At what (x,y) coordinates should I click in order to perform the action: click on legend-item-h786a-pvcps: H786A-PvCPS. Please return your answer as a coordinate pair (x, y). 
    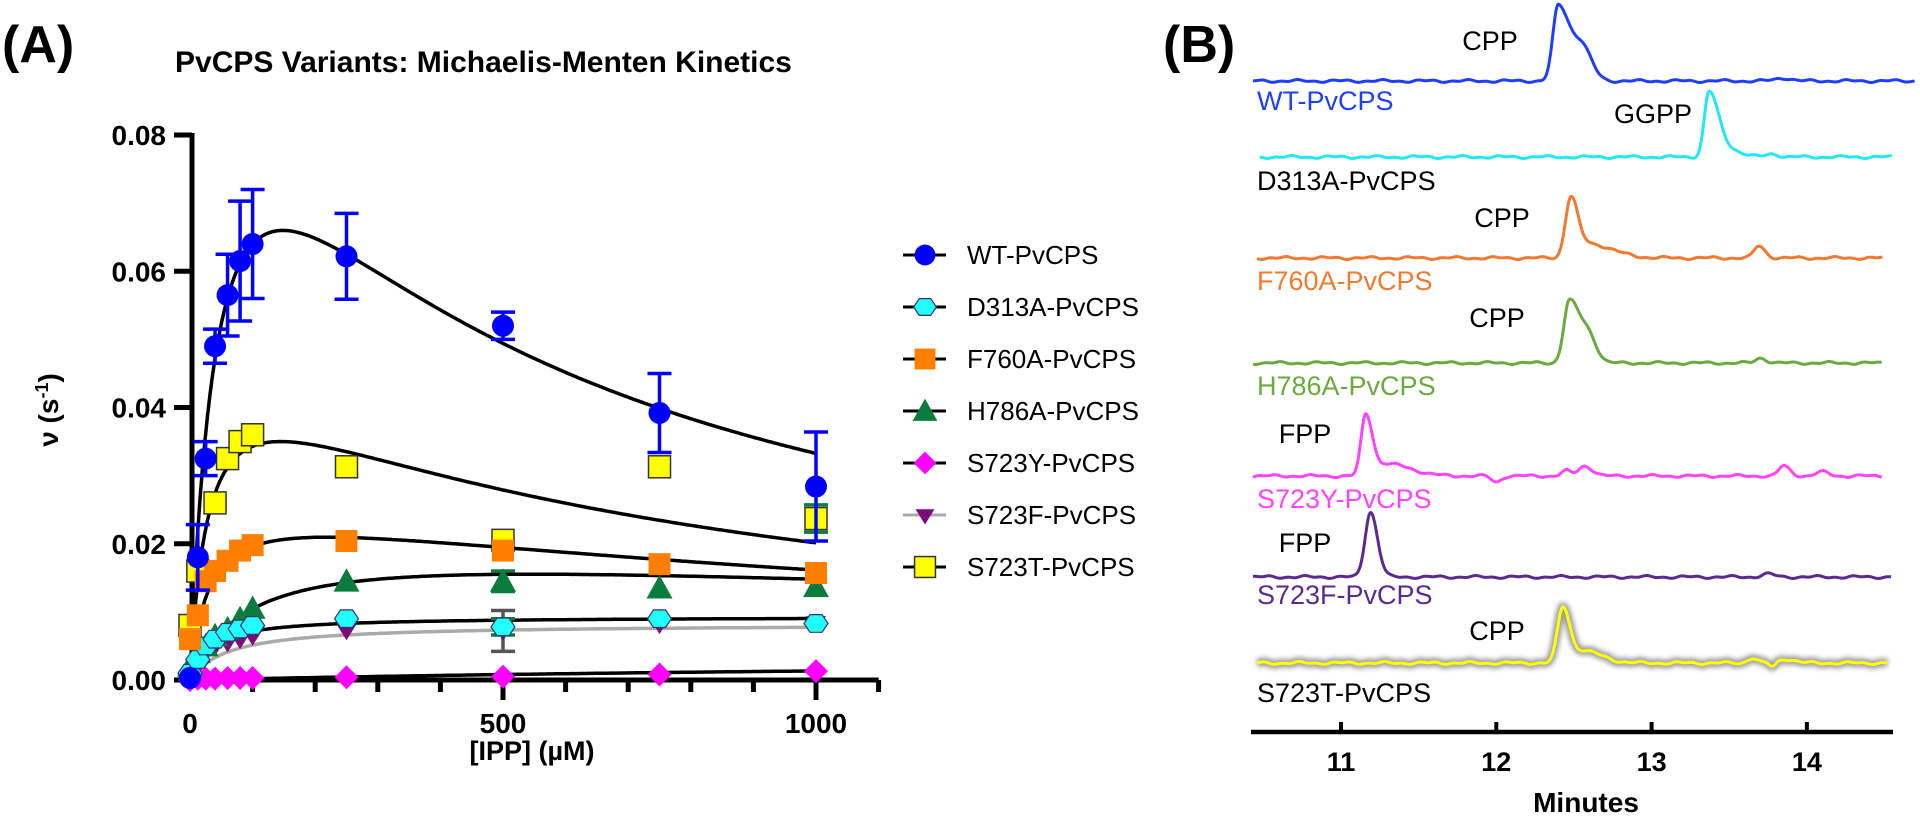
    Looking at the image, I should click on (1021, 411).